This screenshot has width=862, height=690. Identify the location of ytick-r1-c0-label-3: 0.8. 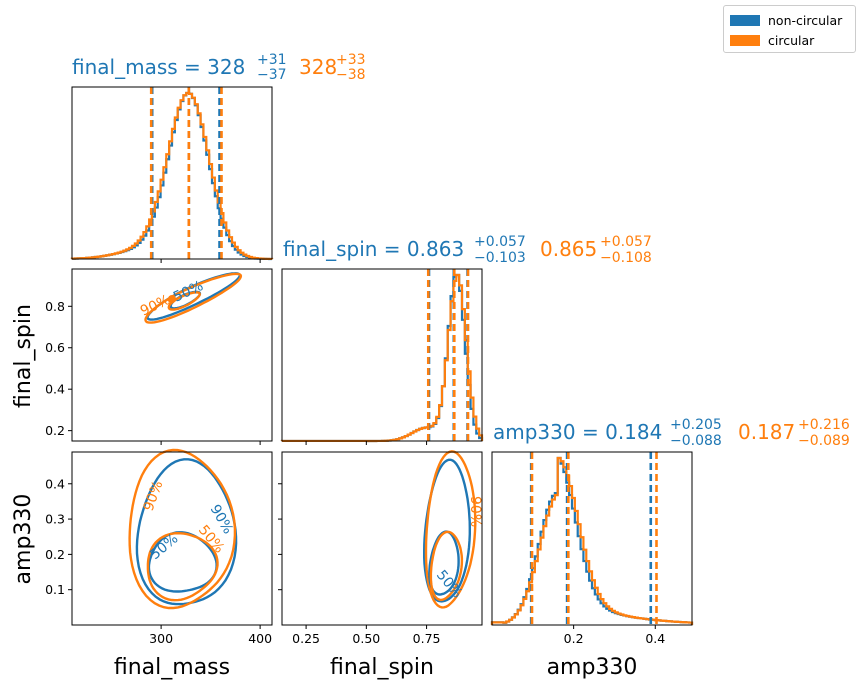
(55, 306).